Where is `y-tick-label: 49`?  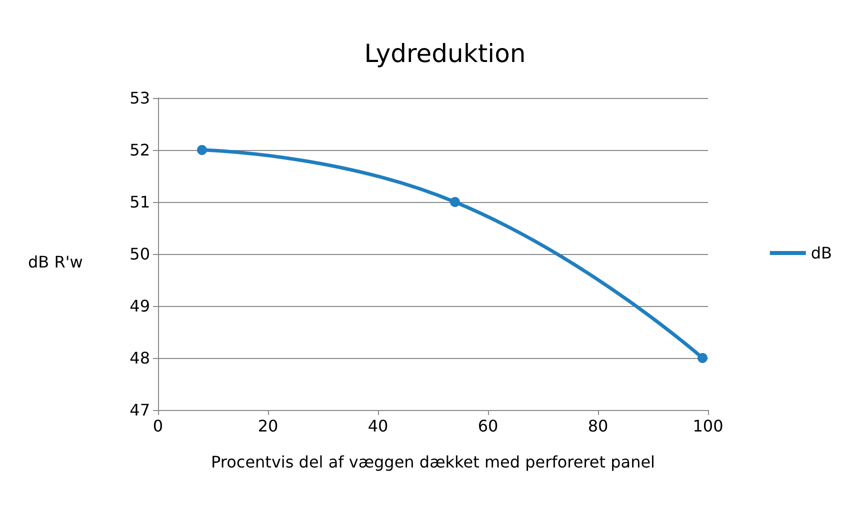 y-tick-label: 49 is located at coordinates (140, 306).